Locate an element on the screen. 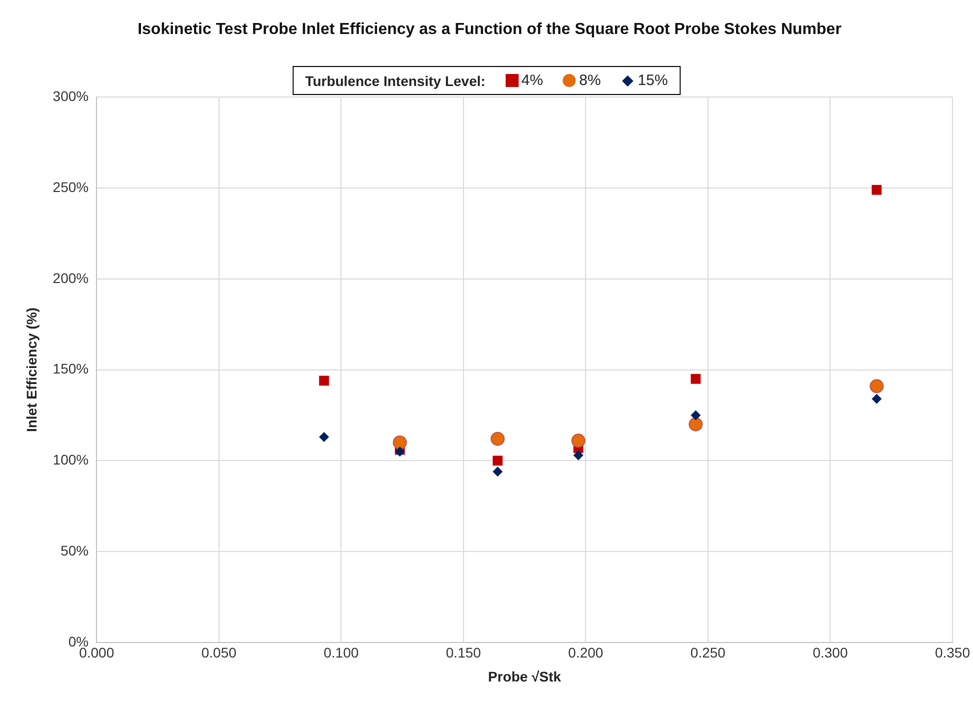 The image size is (973, 710). y-axis-title: Inlet Efficiency (%) is located at coordinates (31, 370).